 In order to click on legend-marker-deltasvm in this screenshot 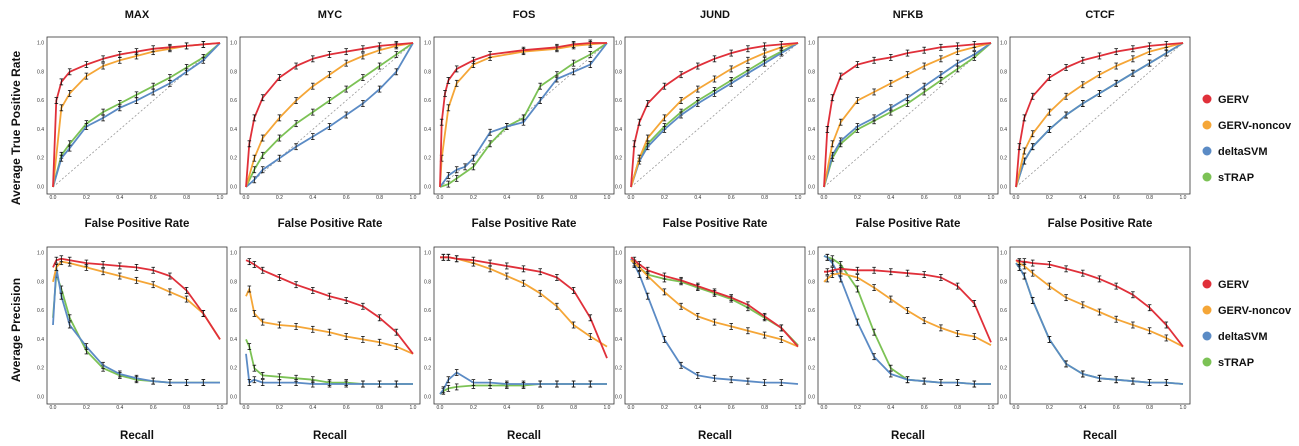, I will do `click(1207, 336)`.